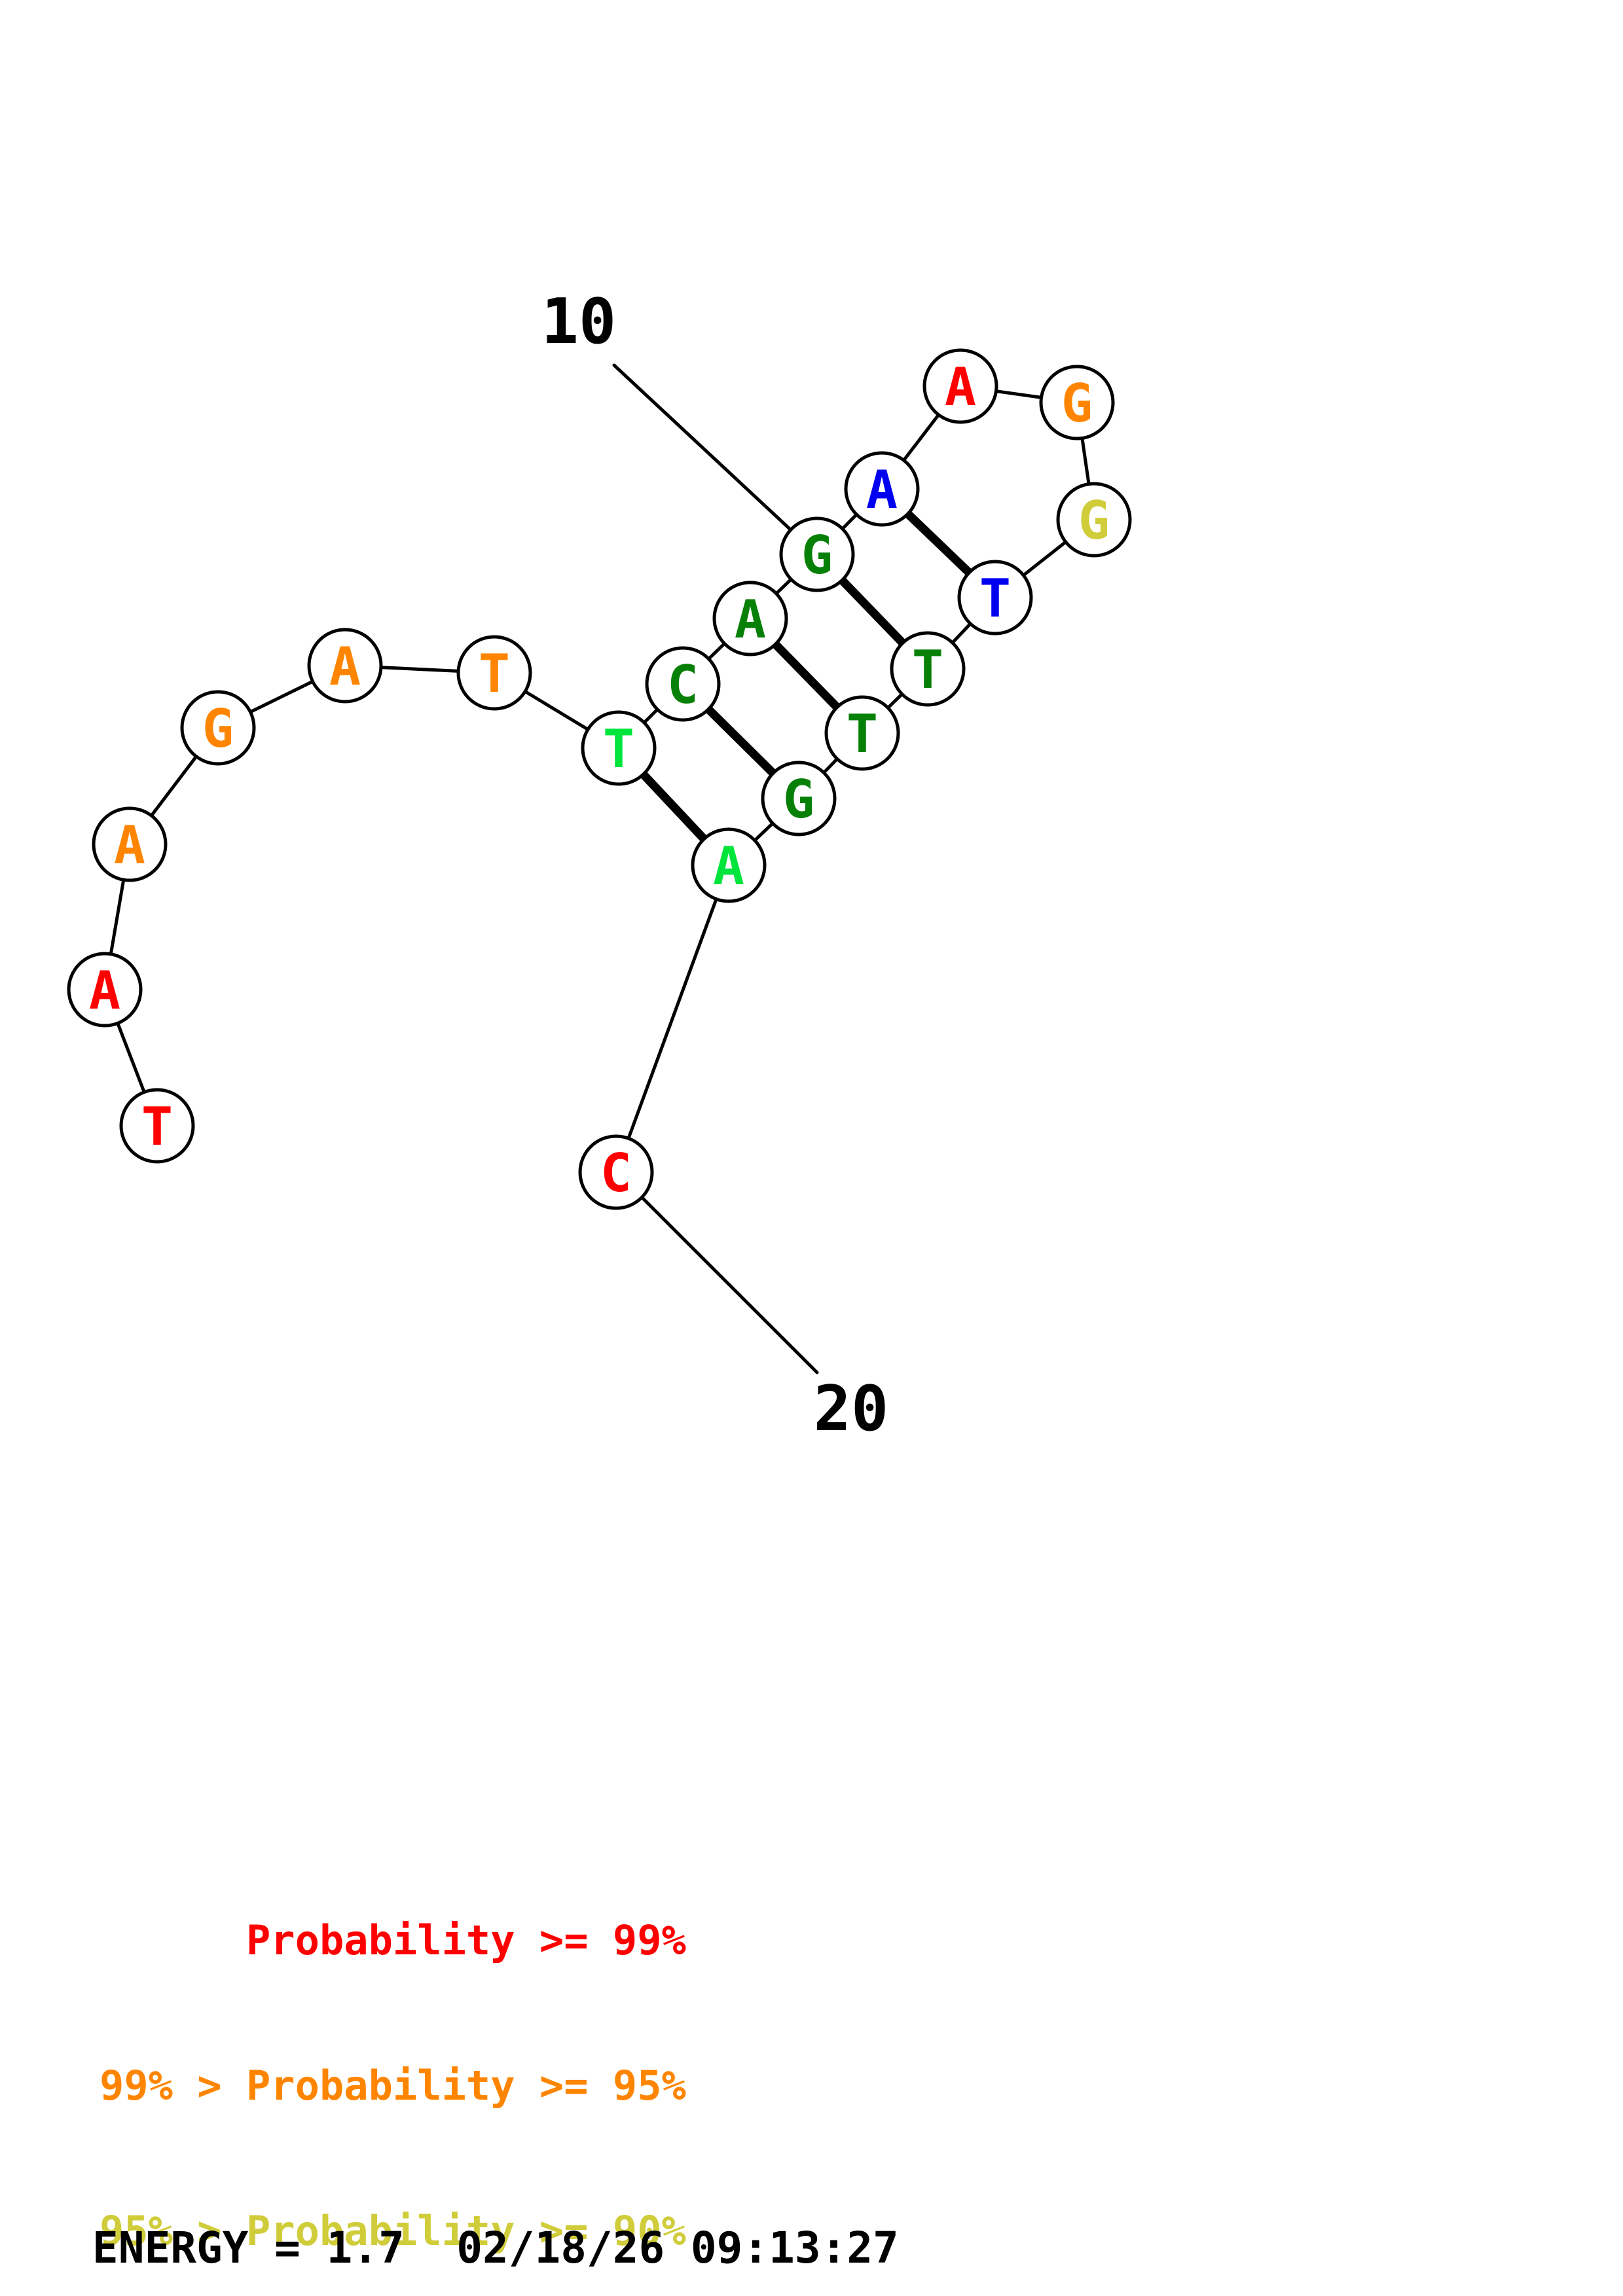 The height and width of the screenshot is (2296, 1623). I want to click on nucleotide-letter-5-A: A, so click(345, 666).